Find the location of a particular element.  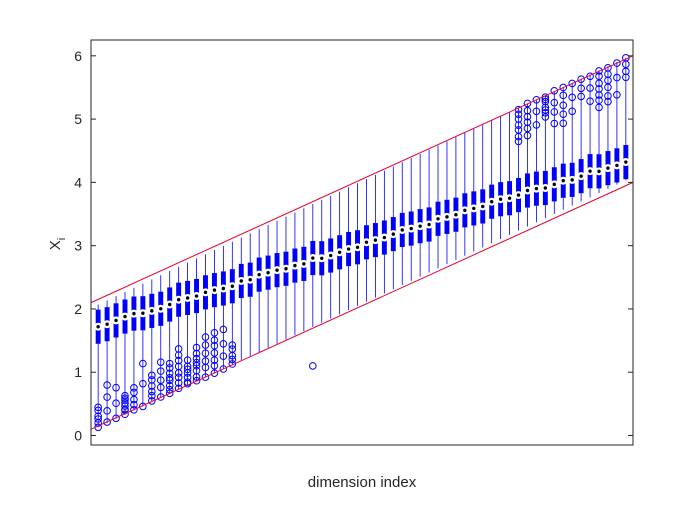

y-axis-label-main: X is located at coordinates (55, 245).